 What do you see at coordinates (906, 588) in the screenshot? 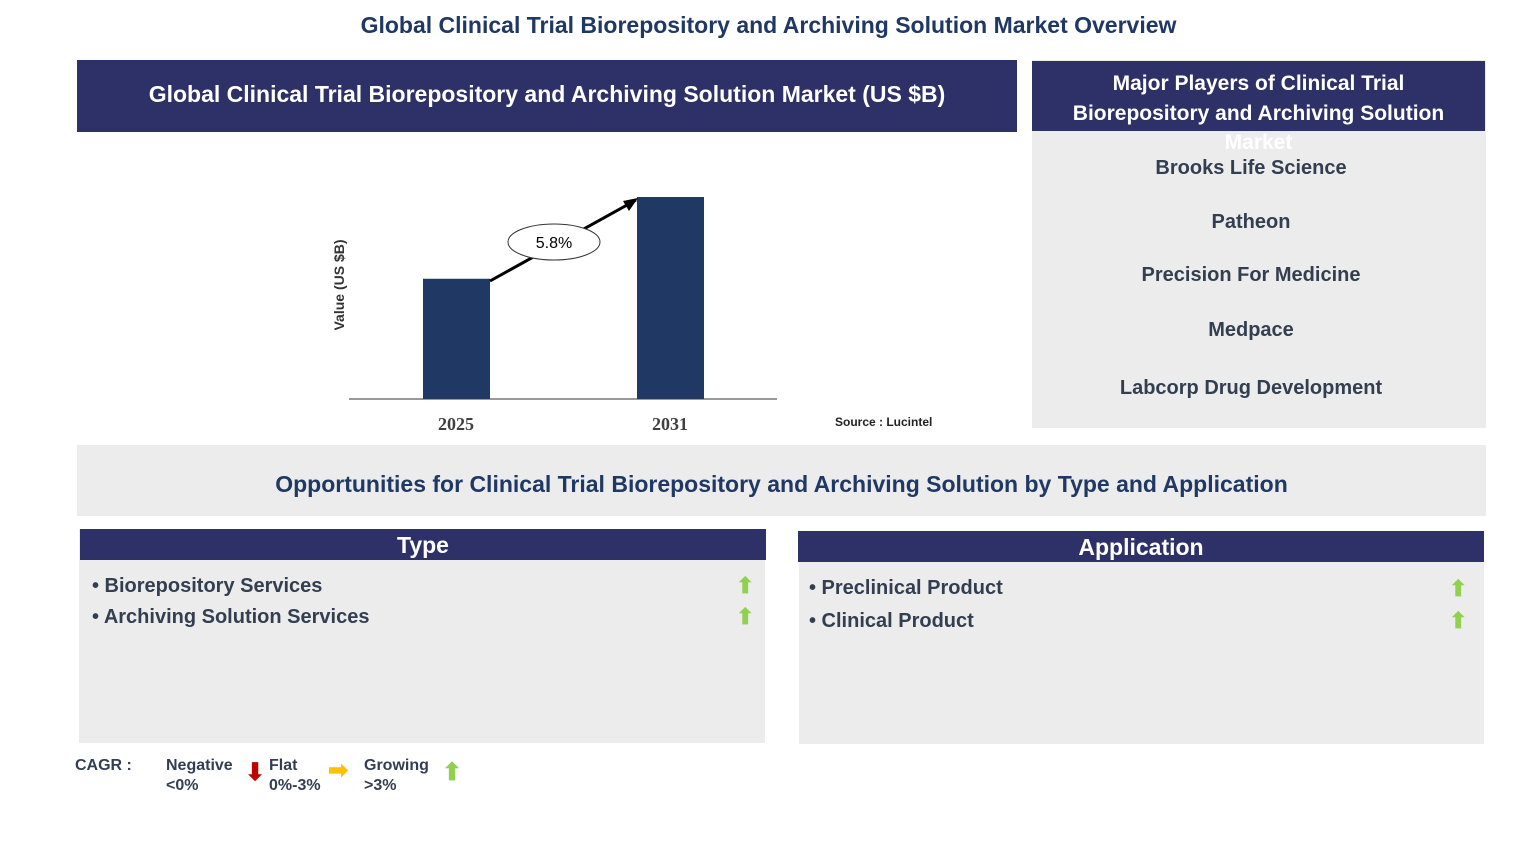
I see `application-item: • Preclinical Product` at bounding box center [906, 588].